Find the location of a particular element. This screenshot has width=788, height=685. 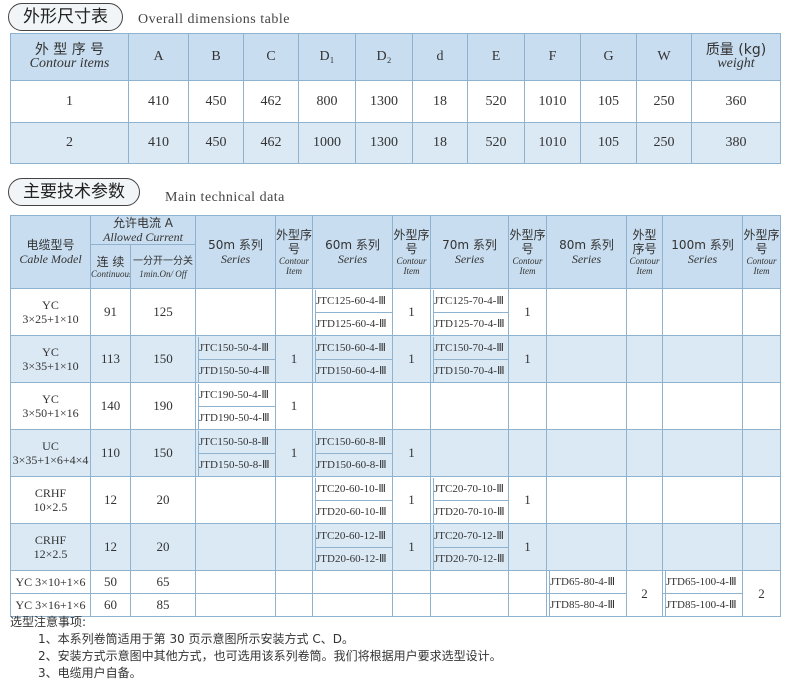

model: YC 3×10+1×6 is located at coordinates (50, 582).